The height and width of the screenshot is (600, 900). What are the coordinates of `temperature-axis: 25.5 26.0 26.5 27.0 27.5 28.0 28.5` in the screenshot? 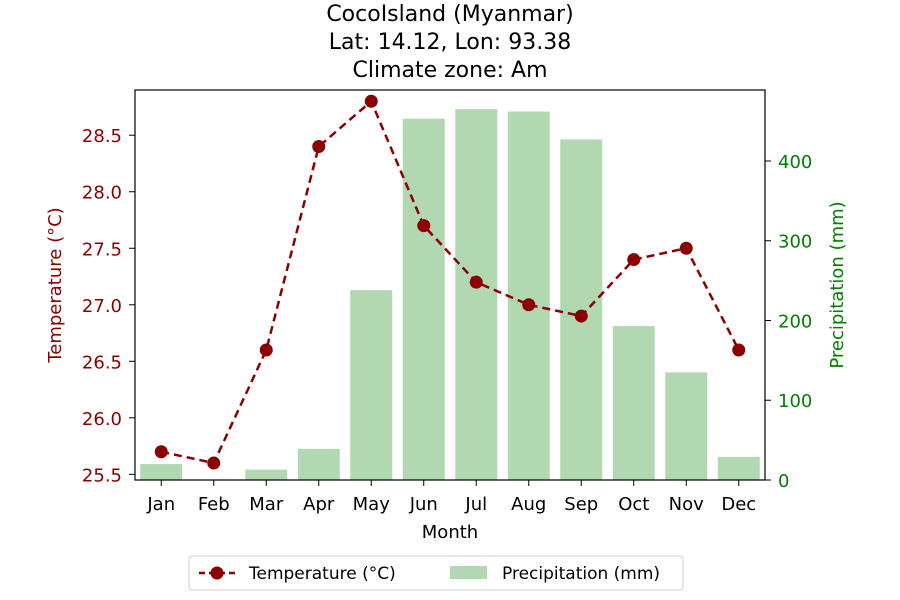 It's located at (108, 306).